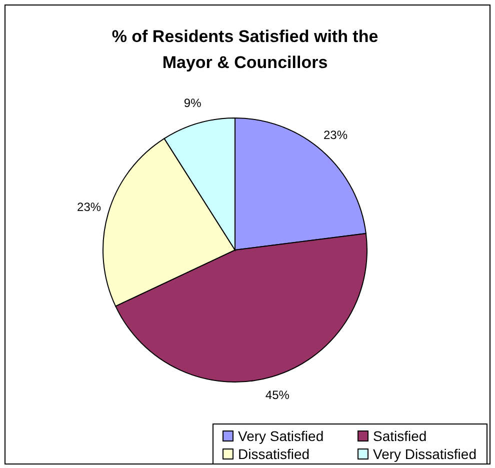 The image size is (495, 468). What do you see at coordinates (281, 436) in the screenshot?
I see `legend-label: Very Satisfied` at bounding box center [281, 436].